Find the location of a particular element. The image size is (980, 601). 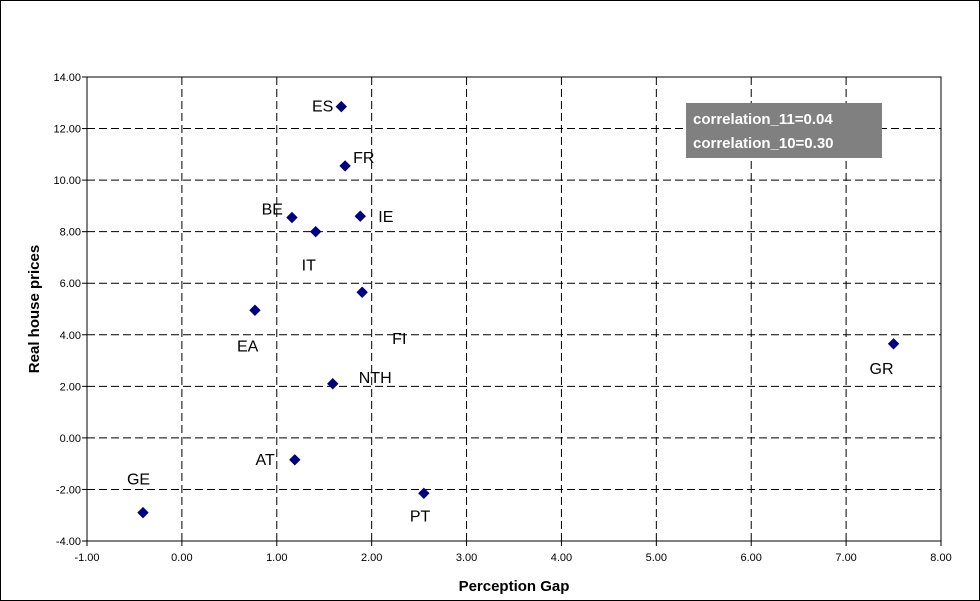

x-tick-label-3: 2.00 is located at coordinates (371, 558).